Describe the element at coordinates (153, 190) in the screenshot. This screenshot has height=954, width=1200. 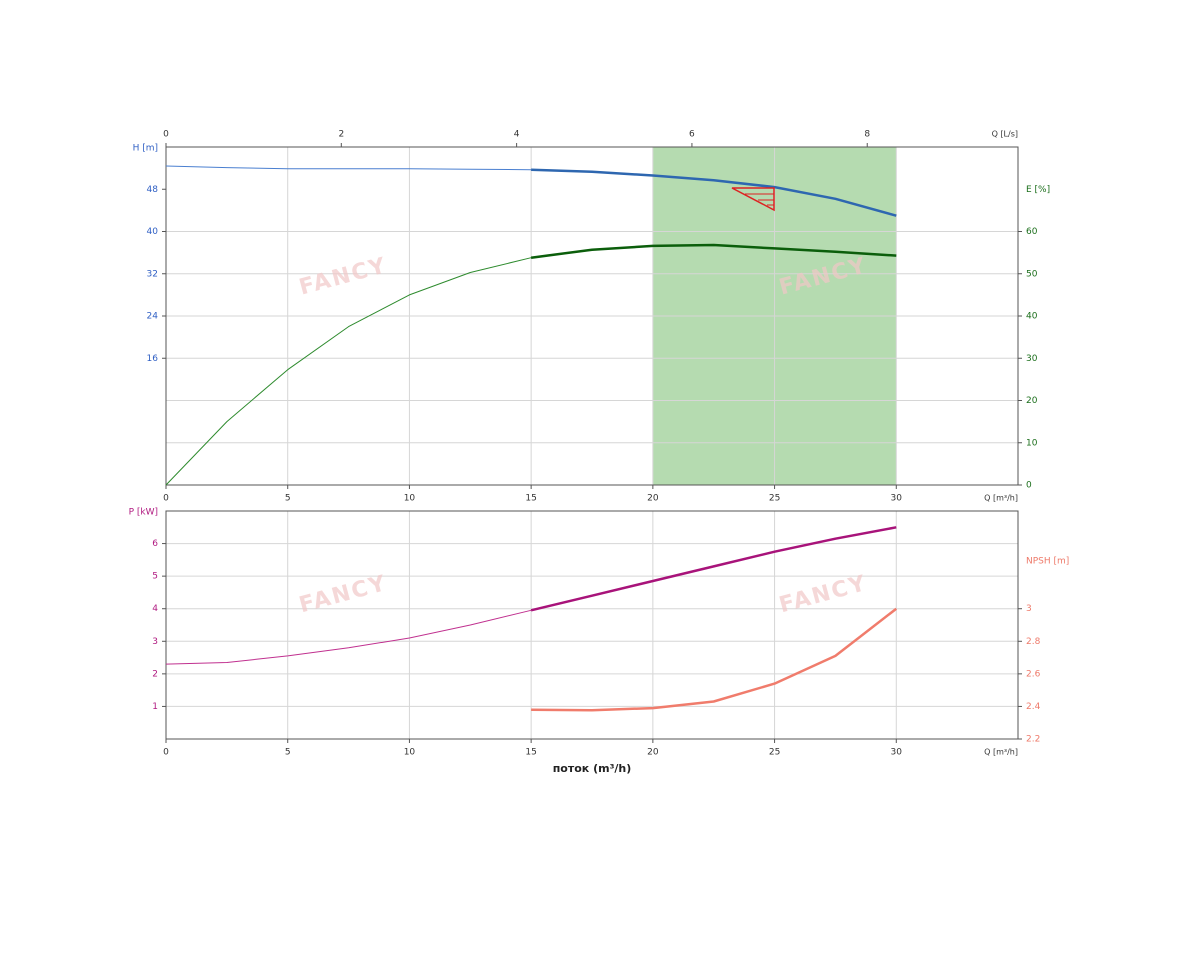
I see `y-tick-label: 48` at that location.